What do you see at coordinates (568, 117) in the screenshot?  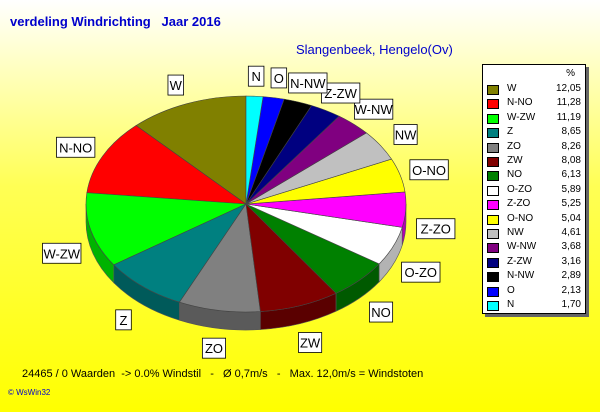 I see `legend-value: 11,19` at bounding box center [568, 117].